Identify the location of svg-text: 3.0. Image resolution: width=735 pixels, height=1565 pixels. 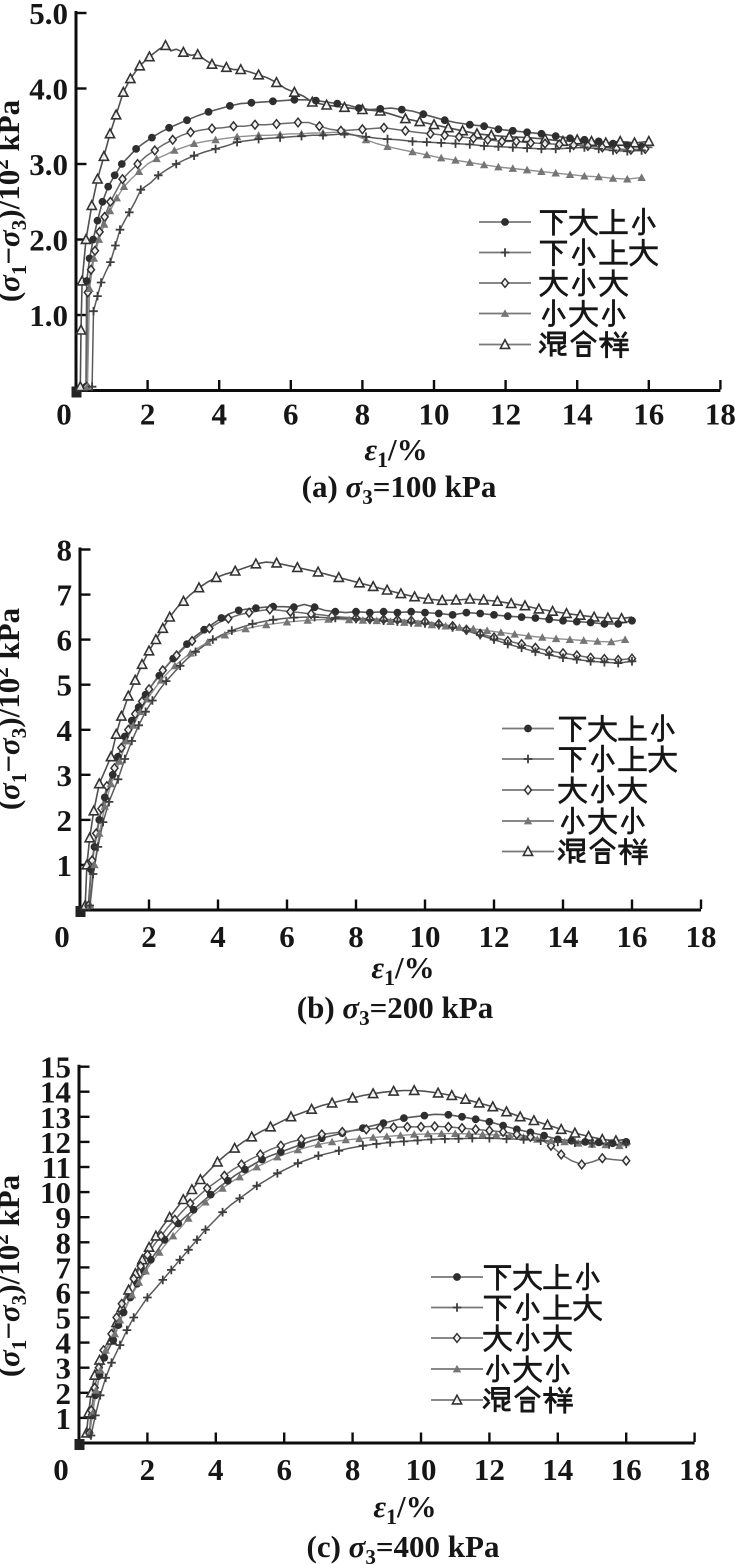
(48, 164).